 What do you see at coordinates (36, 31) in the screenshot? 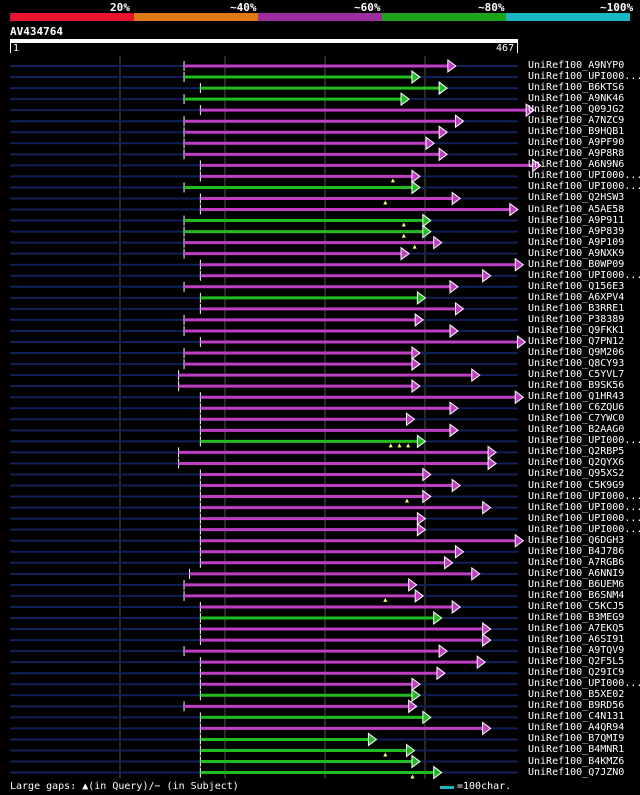
I see `query-id: AV434764` at bounding box center [36, 31].